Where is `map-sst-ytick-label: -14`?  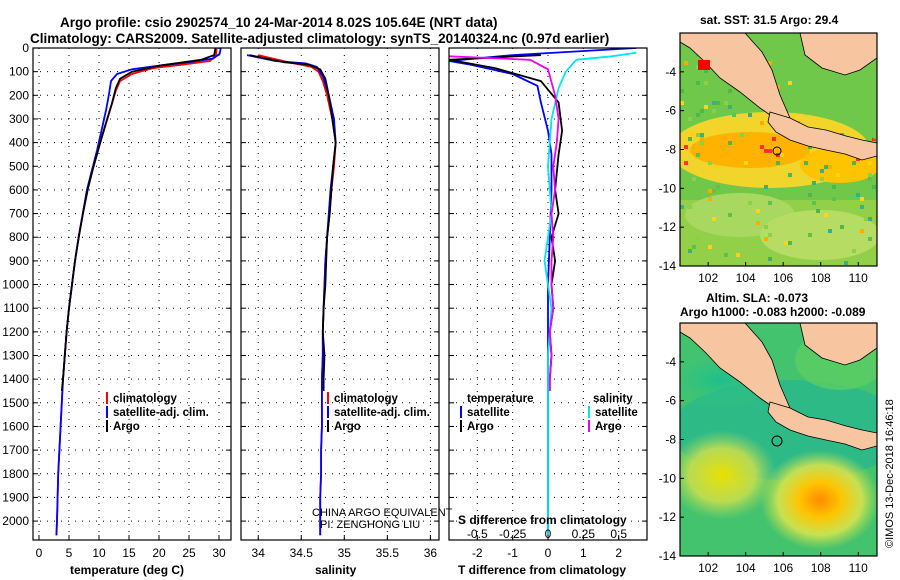 map-sst-ytick-label: -14 is located at coordinates (668, 266).